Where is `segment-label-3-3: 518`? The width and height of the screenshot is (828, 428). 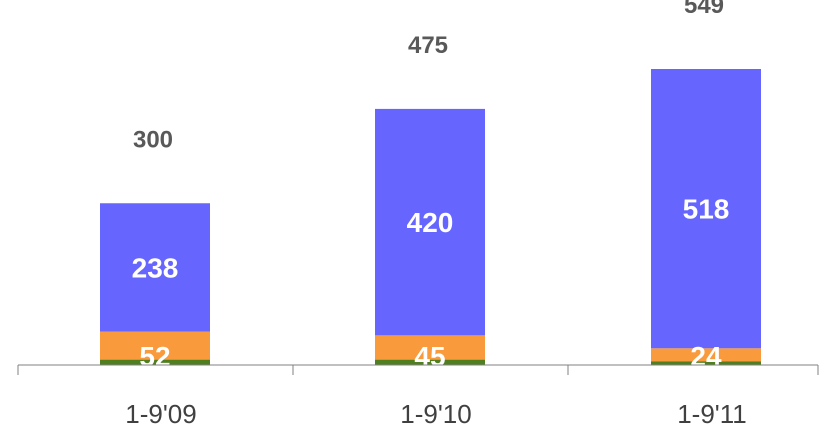
segment-label-3-3: 518 is located at coordinates (706, 209).